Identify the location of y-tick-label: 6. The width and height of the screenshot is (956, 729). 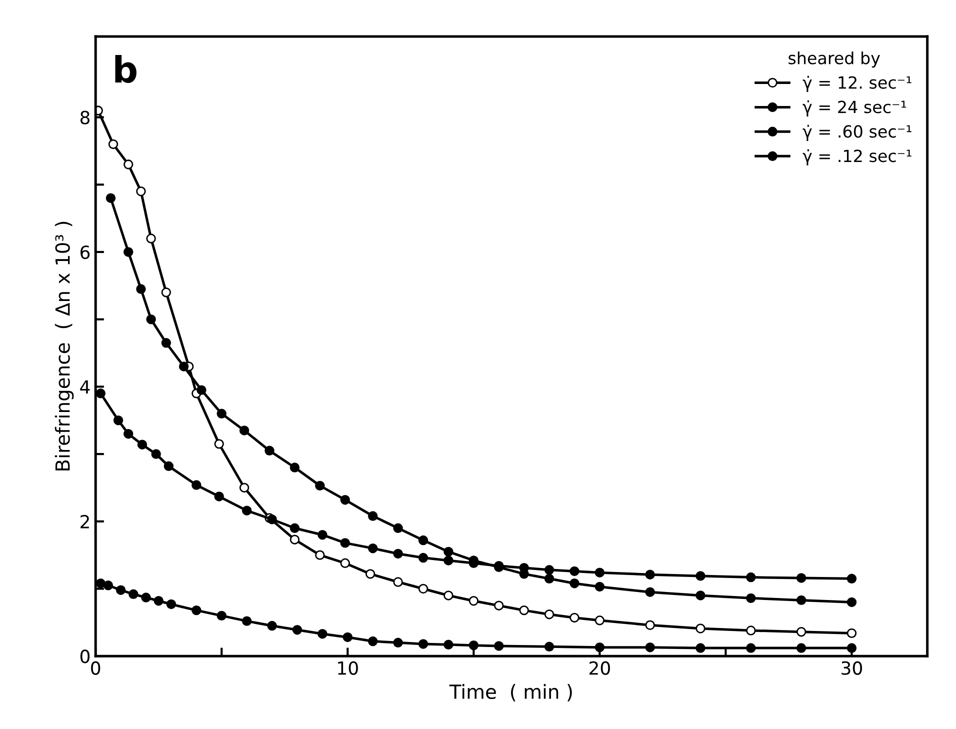
(85, 252).